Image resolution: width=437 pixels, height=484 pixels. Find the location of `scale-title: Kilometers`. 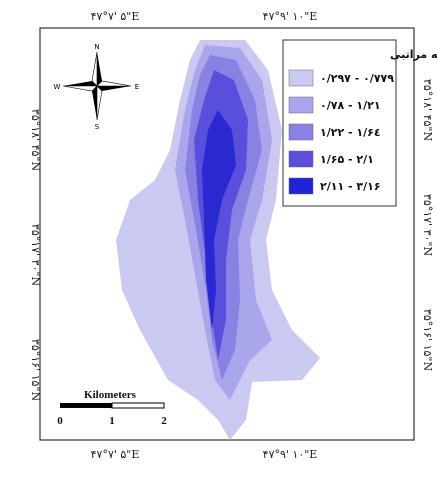

scale-title: Kilometers is located at coordinates (110, 395).